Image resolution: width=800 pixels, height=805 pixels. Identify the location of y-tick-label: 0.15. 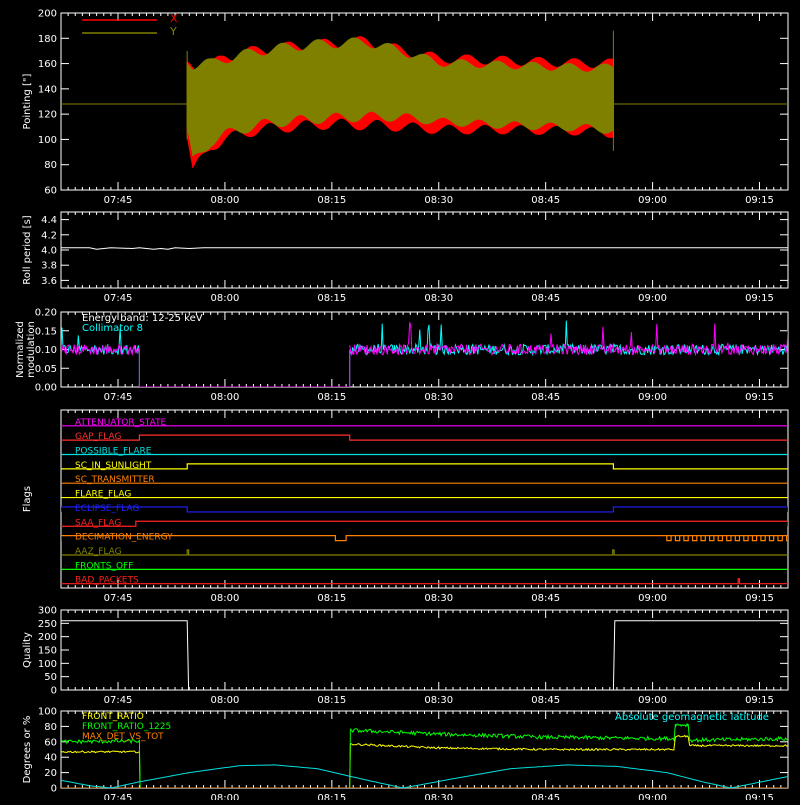
(46, 331).